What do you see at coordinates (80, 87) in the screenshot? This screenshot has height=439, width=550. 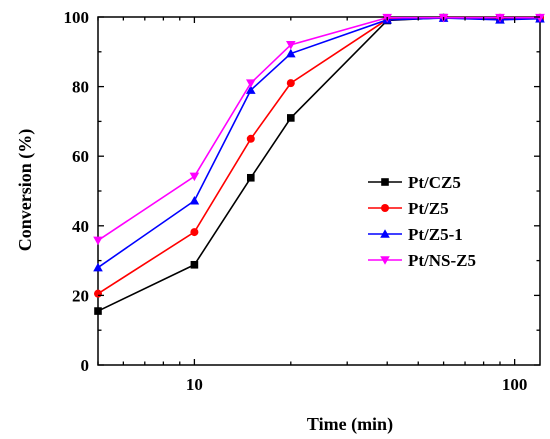 I see `y-tick-label: 80` at bounding box center [80, 87].